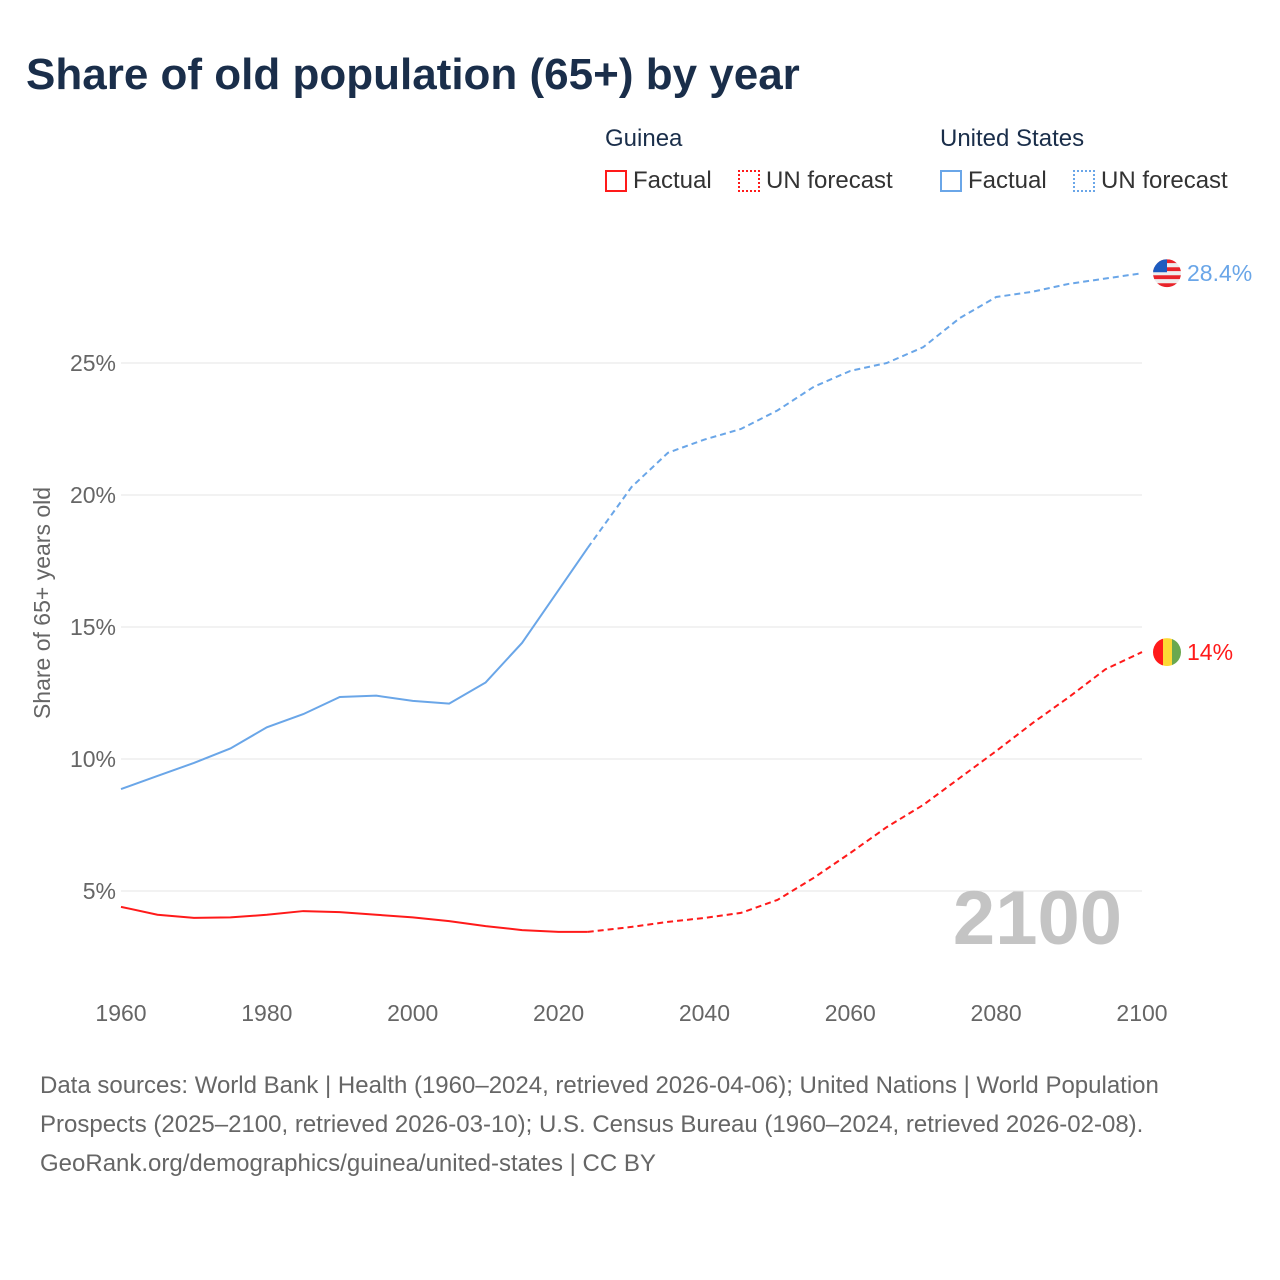  I want to click on legend-guinea-factual: Factual, so click(658, 181).